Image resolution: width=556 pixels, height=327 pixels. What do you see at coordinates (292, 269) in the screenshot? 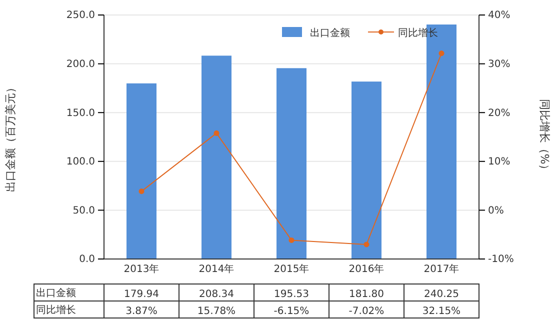
I see `x-tick-label: 2015年` at bounding box center [292, 269].